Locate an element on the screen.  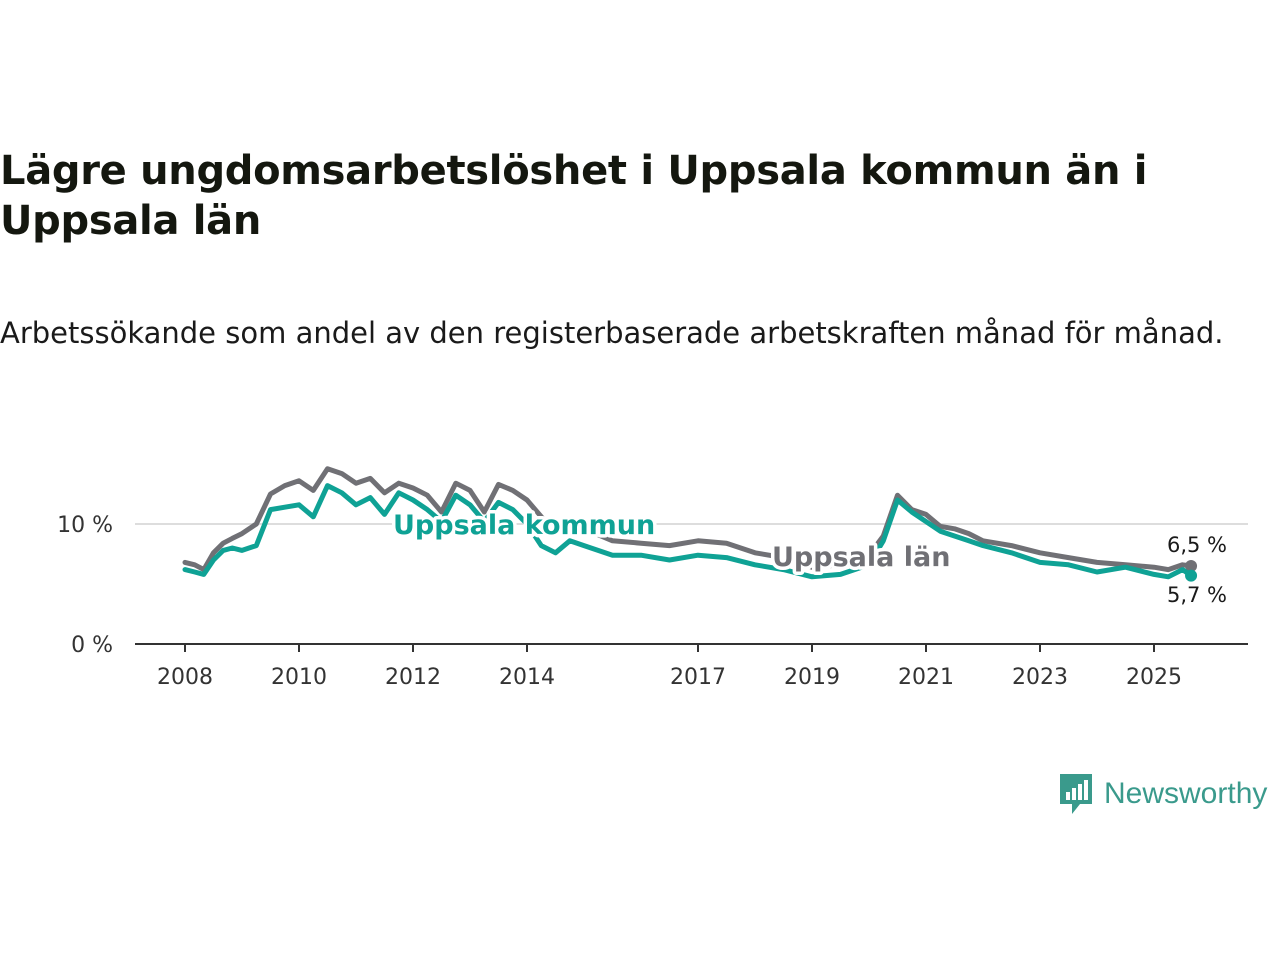
x-tick-label: 2010 is located at coordinates (299, 677).